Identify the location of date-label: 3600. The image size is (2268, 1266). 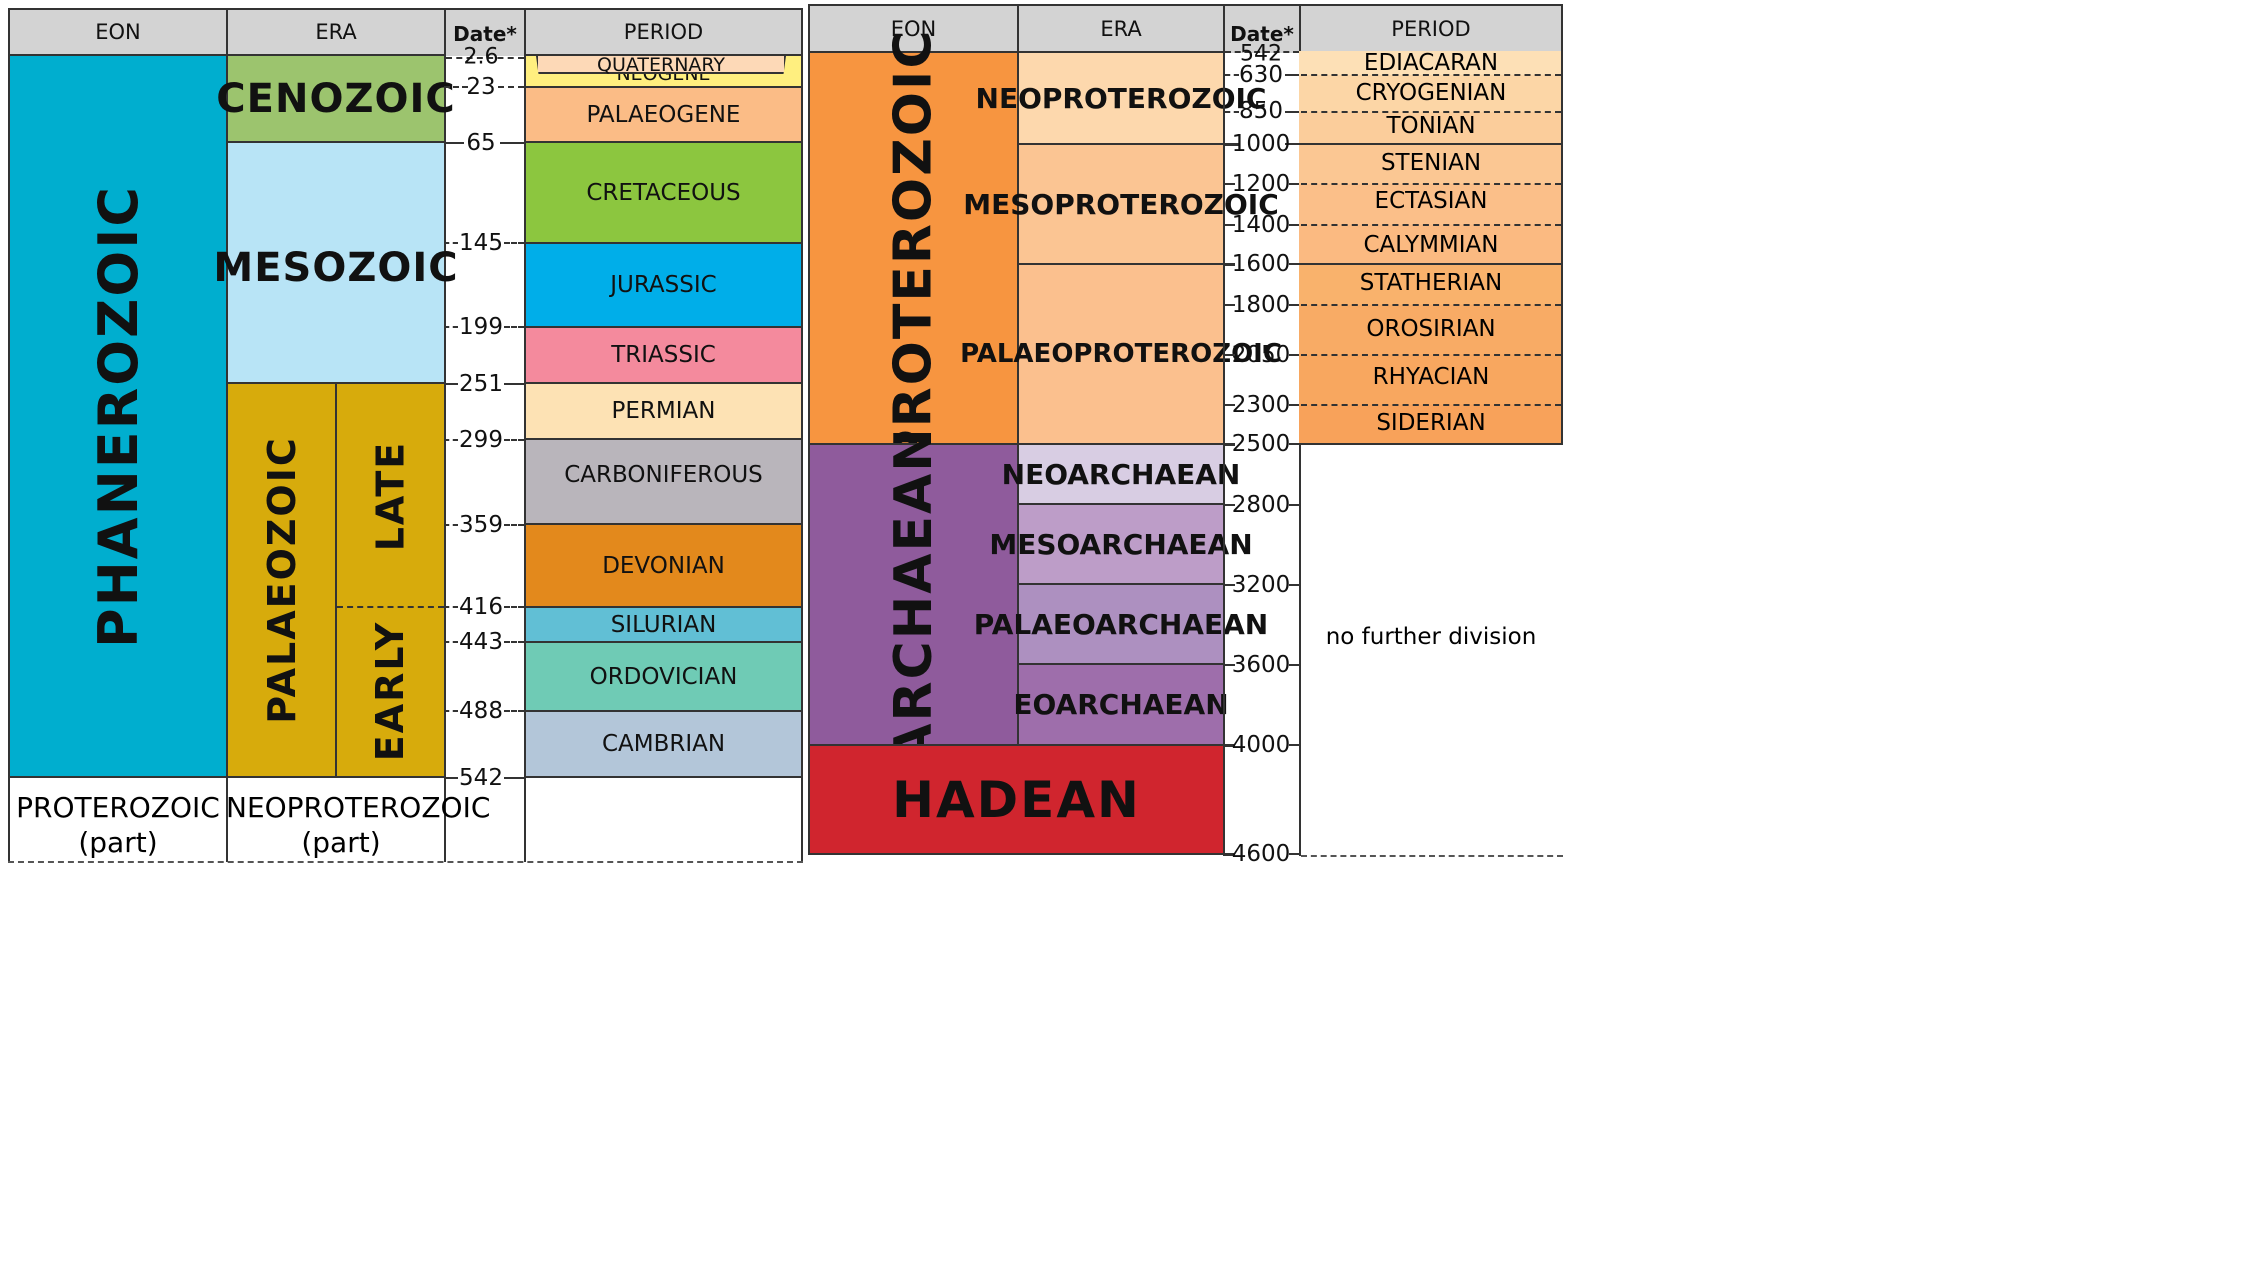
(1261, 665).